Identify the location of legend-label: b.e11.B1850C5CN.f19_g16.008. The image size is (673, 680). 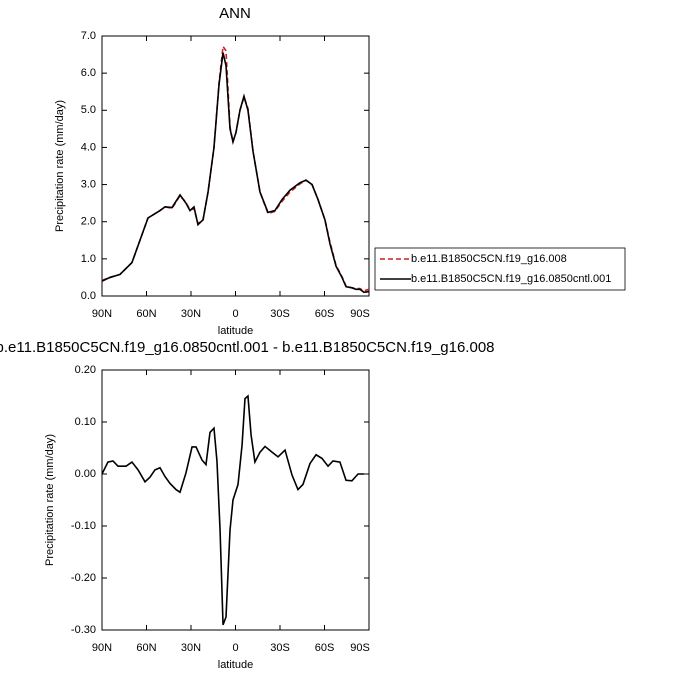
(489, 259).